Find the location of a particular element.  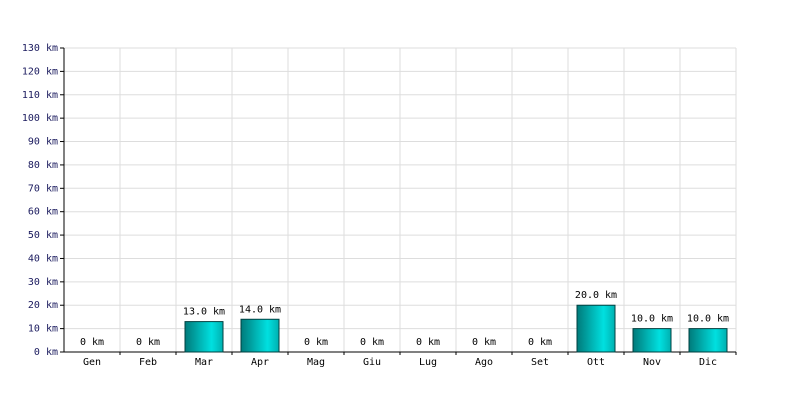

y-tick-label: 90 km is located at coordinates (43, 142).